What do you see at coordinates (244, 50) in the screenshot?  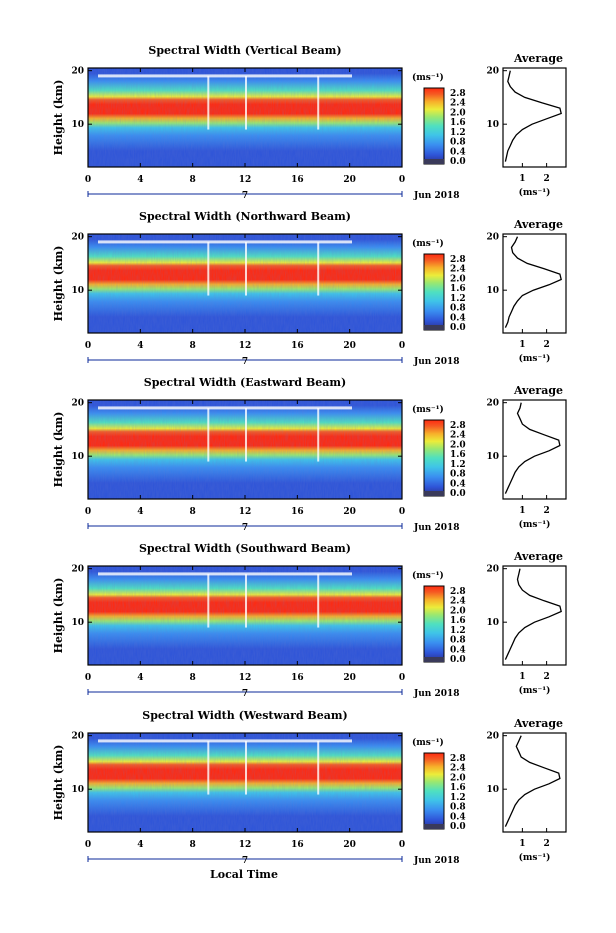 I see `panel-title: Spectral Width (Vertical Beam)` at bounding box center [244, 50].